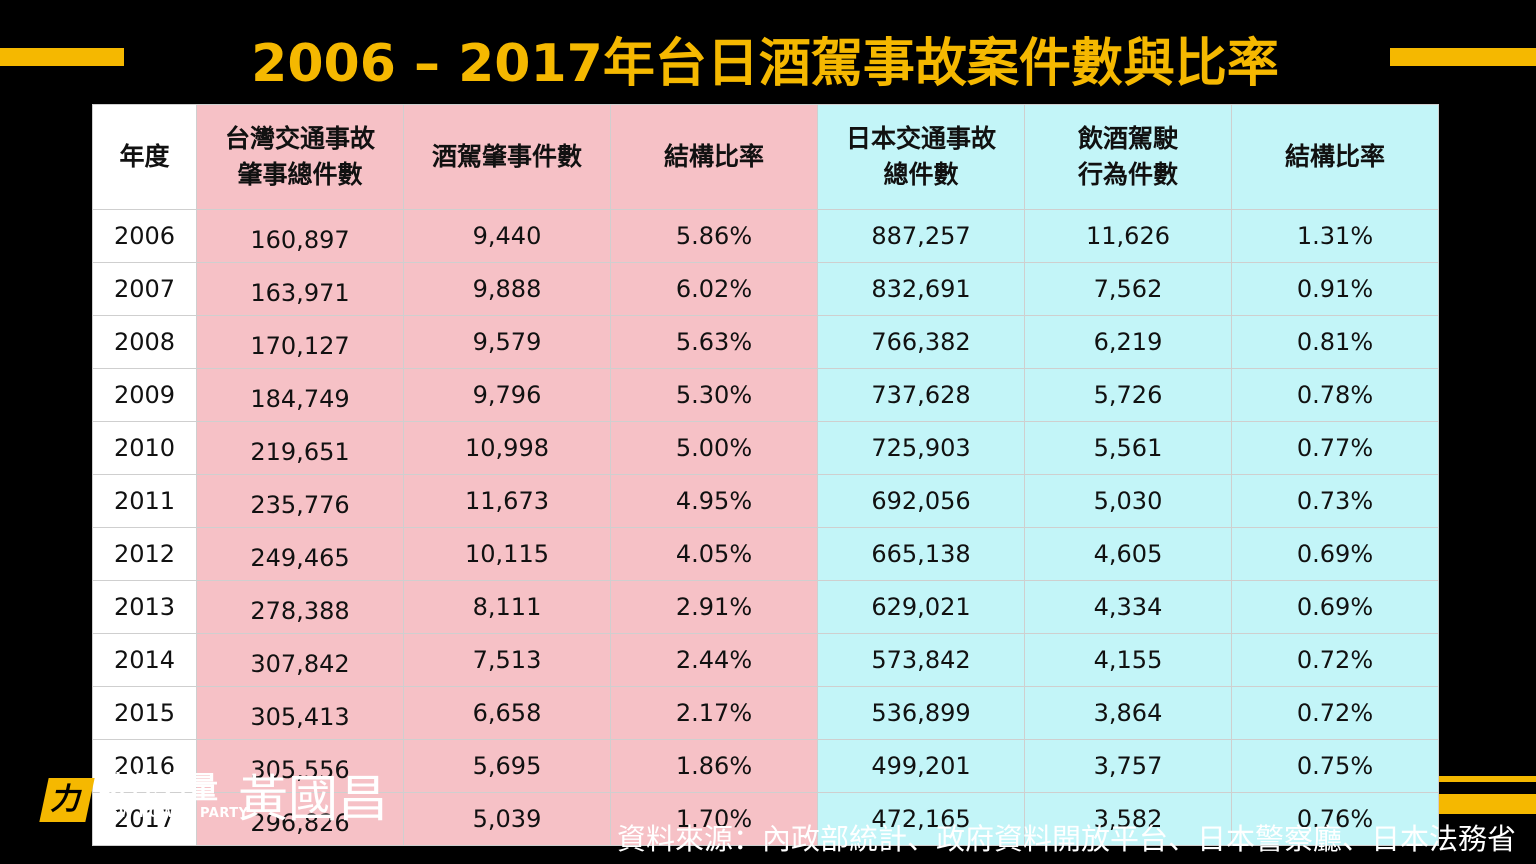 The image size is (1536, 864). I want to click on table-row: 2009 184,749 9,796 5.30% 737,628 5,726 0.78%, so click(765, 395).